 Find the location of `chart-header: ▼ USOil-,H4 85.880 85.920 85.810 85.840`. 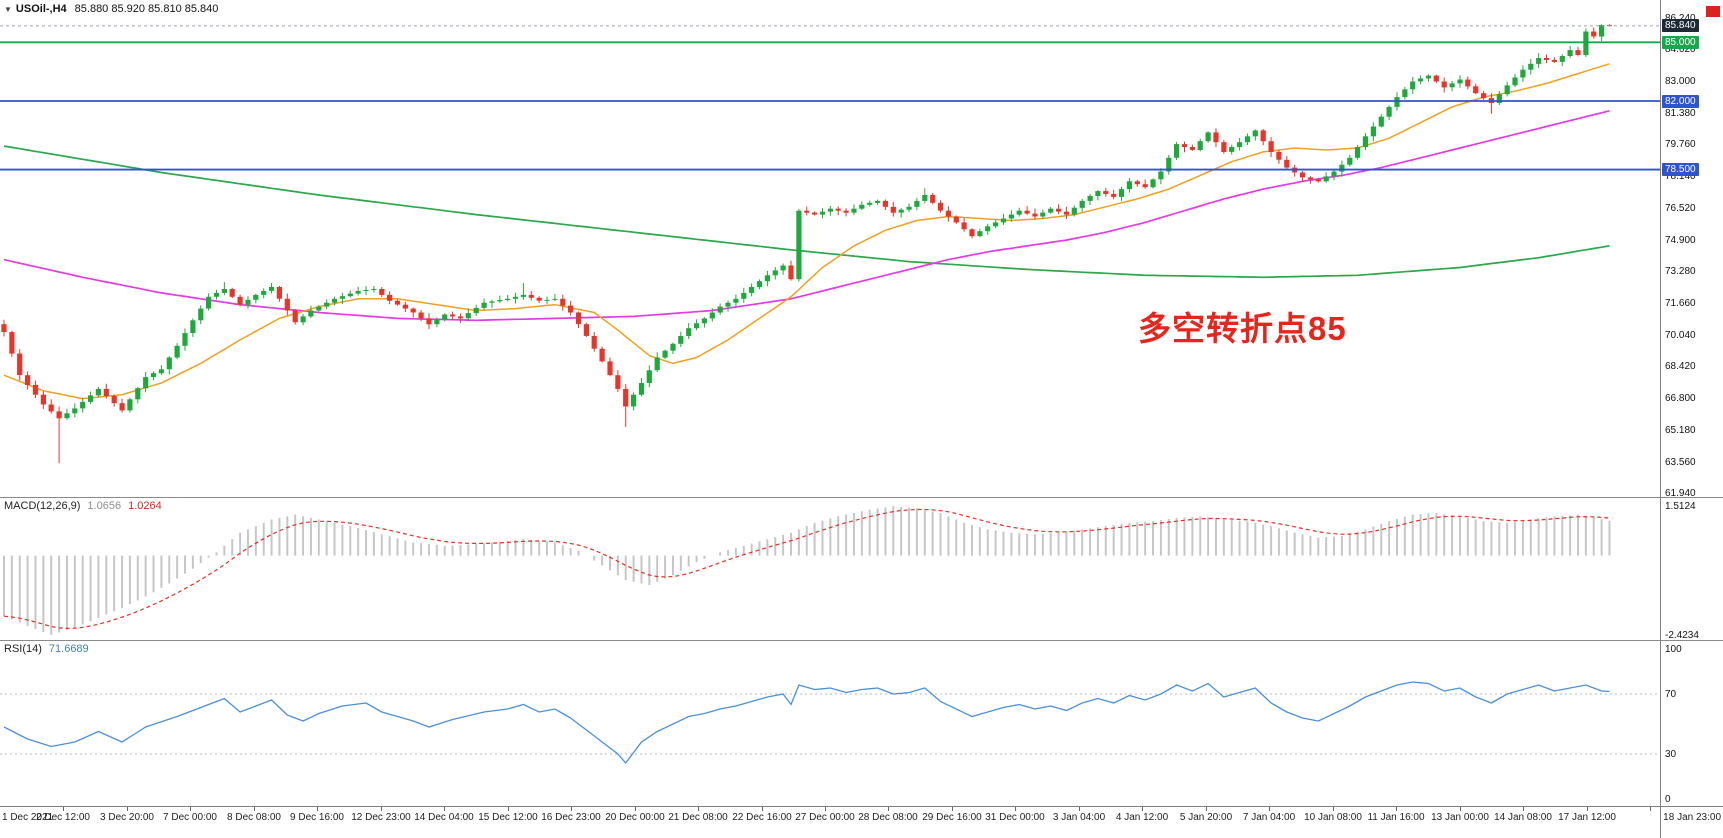

chart-header: ▼ USOil-,H4 85.880 85.920 85.810 85.840 is located at coordinates (111, 9).